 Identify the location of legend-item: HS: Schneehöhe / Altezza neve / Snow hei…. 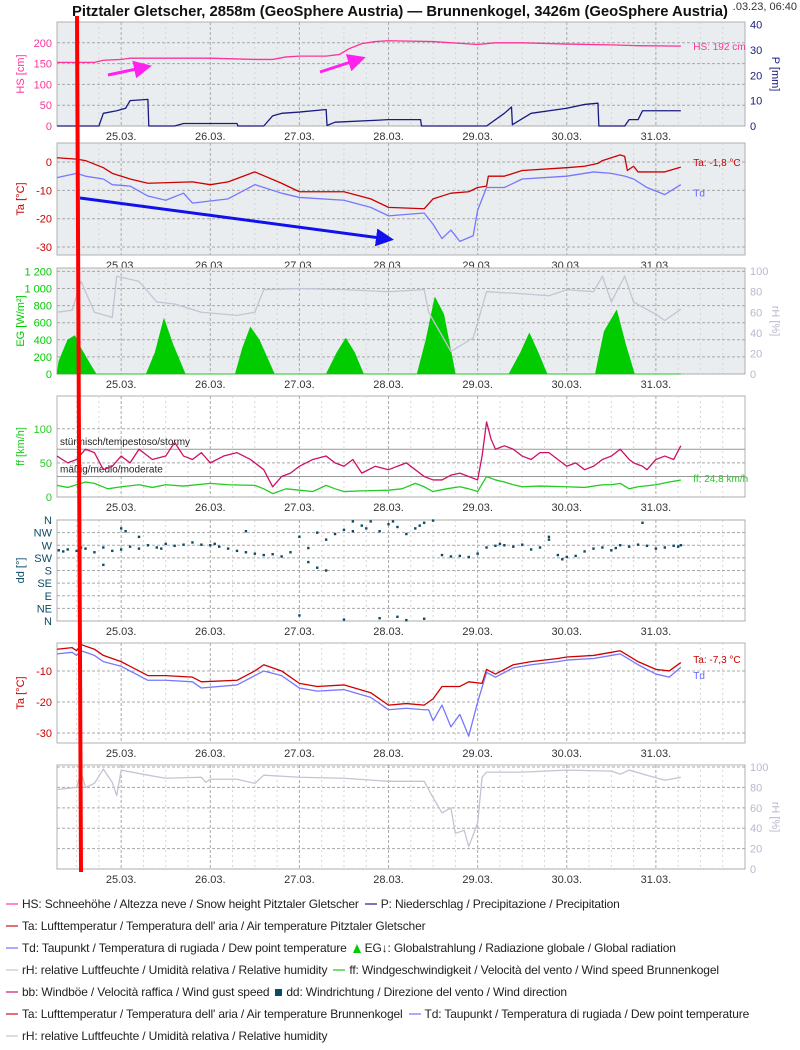
(182, 904).